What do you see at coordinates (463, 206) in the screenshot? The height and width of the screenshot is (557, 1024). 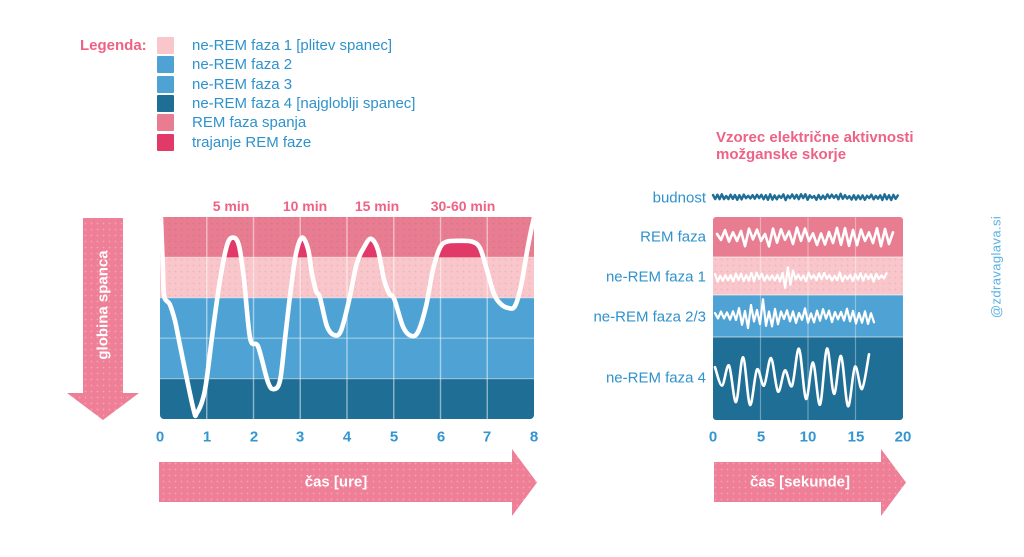 I see `rem-duration-label-4: 30-60 min` at bounding box center [463, 206].